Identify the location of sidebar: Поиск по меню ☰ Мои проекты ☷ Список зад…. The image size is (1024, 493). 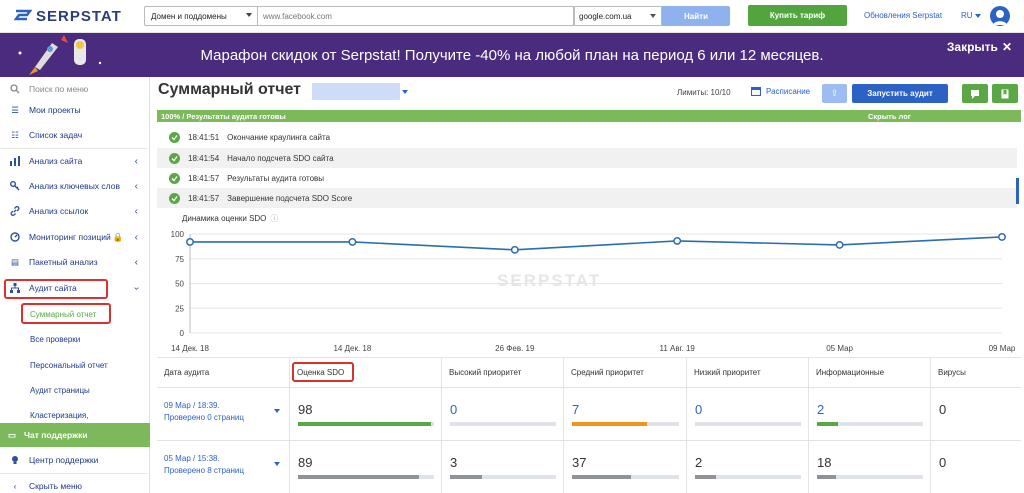
(75, 285).